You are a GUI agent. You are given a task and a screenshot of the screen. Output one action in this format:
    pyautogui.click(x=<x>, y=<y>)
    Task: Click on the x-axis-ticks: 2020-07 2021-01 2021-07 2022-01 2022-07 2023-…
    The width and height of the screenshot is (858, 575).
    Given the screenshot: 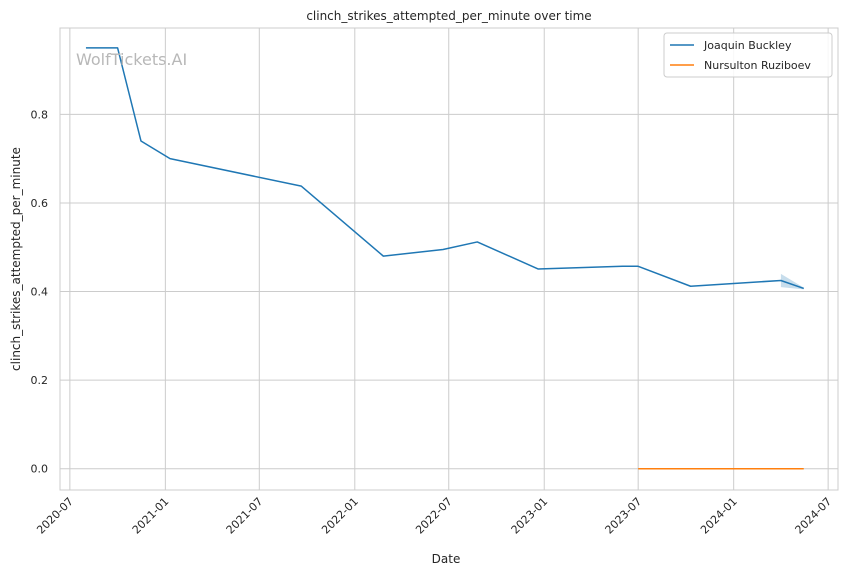 What is the action you would take?
    pyautogui.click(x=434, y=516)
    